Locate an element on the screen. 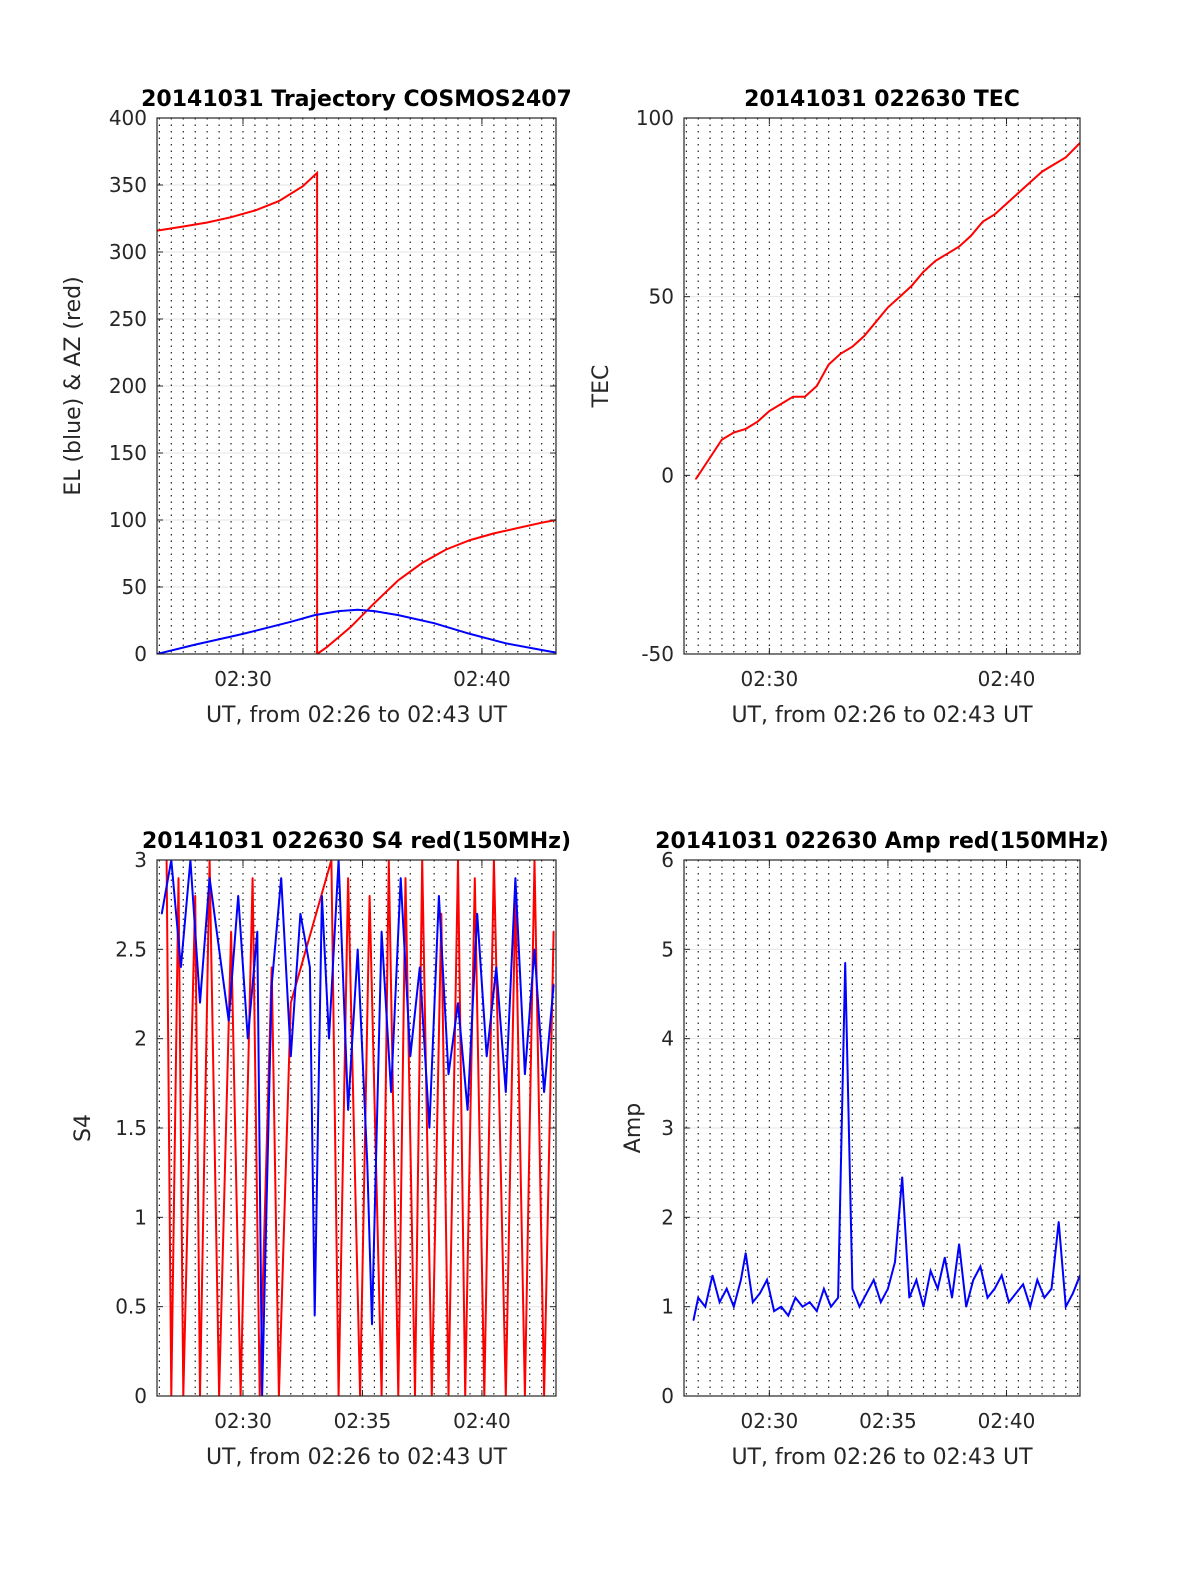  y-tick-label: 6 is located at coordinates (667, 860).